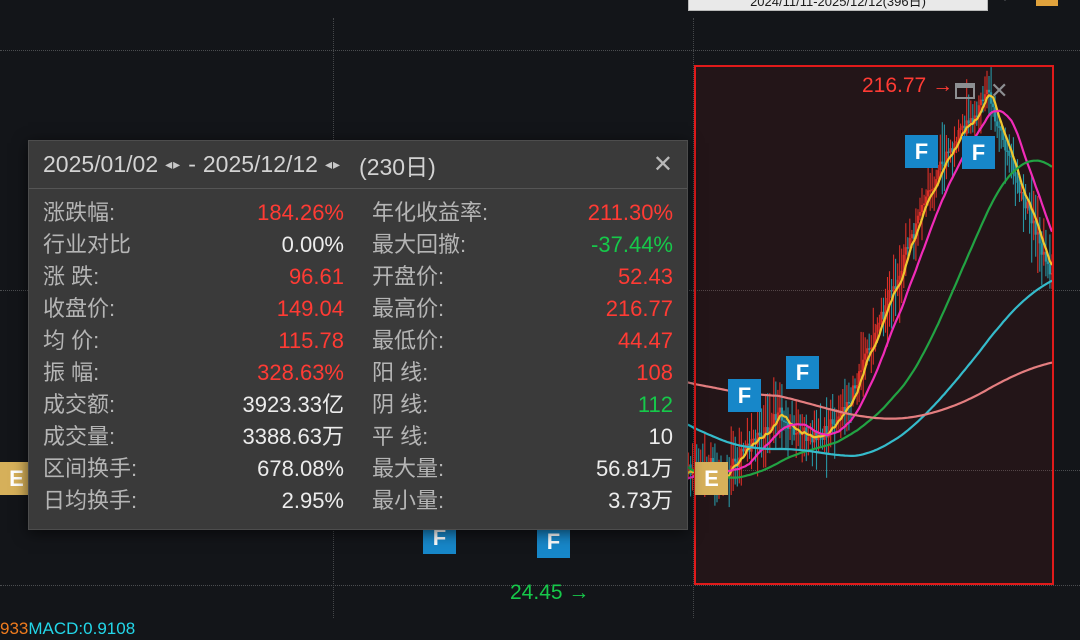  Describe the element at coordinates (400, 436) in the screenshot. I see `stat-label: 平 线:` at that location.